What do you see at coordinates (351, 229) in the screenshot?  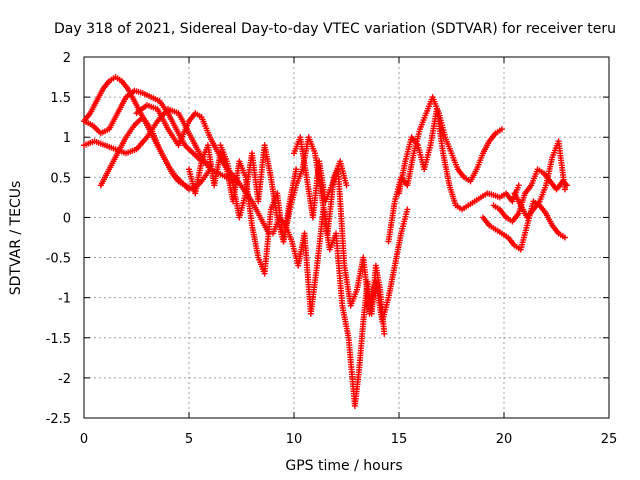 I see `series-track-i` at bounding box center [351, 229].